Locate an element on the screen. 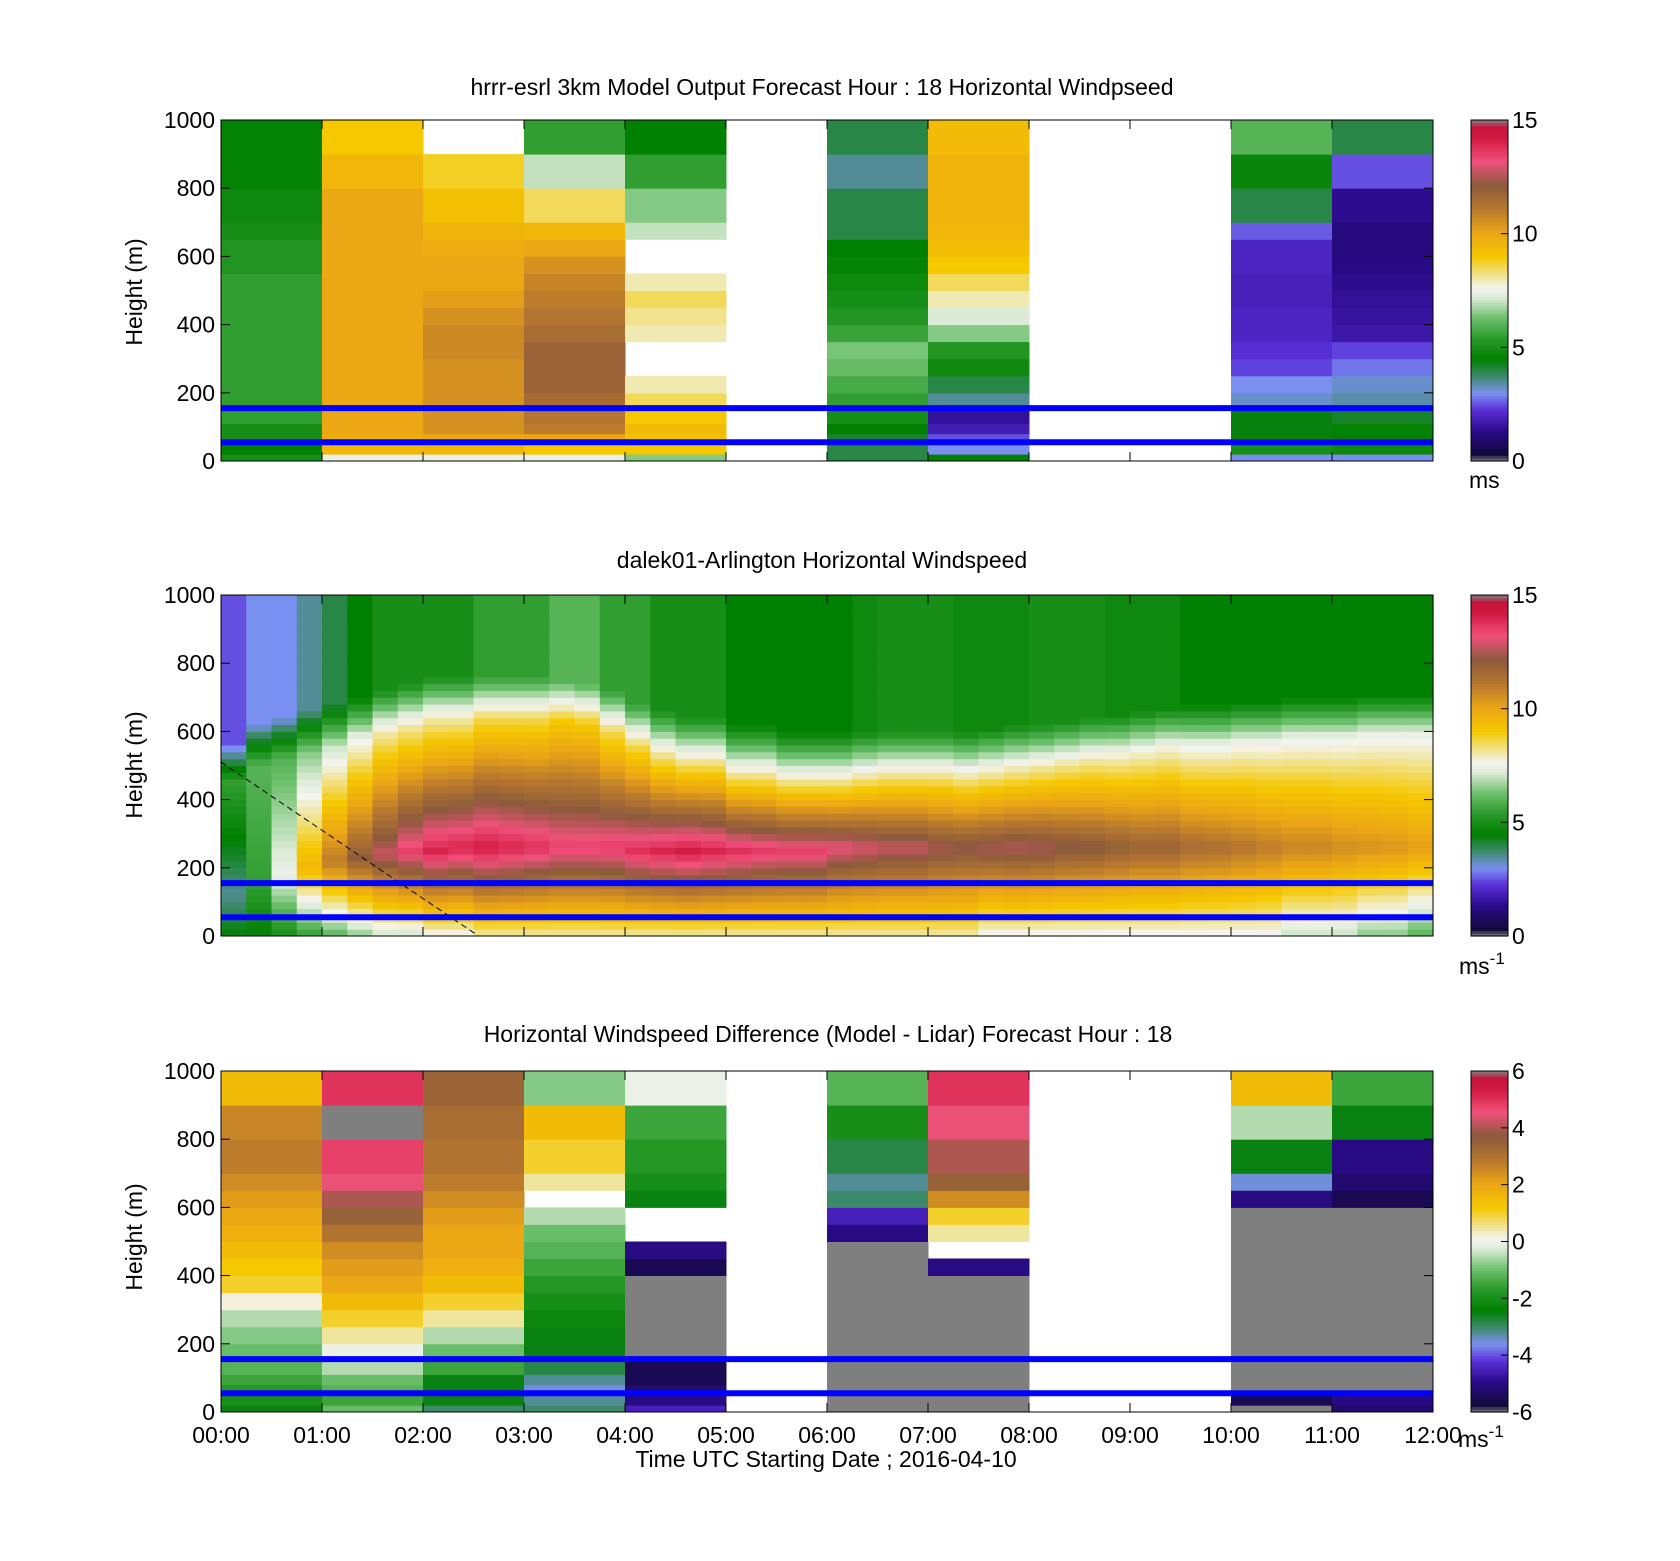 This screenshot has width=1680, height=1561. lidar-panel-ylabel: Height (m) is located at coordinates (134, 764).